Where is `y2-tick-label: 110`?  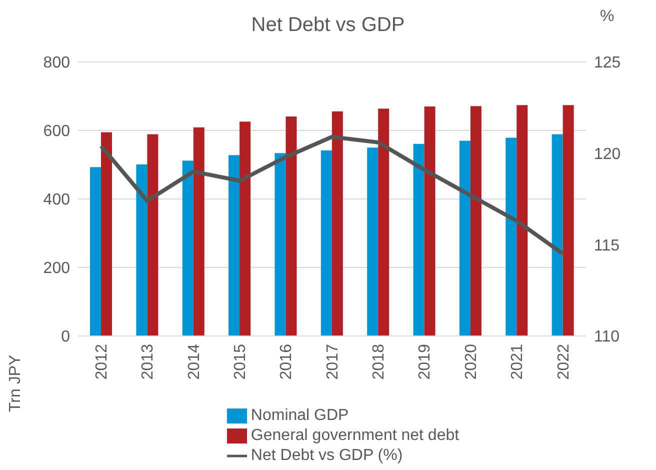
y2-tick-label: 110 is located at coordinates (607, 337).